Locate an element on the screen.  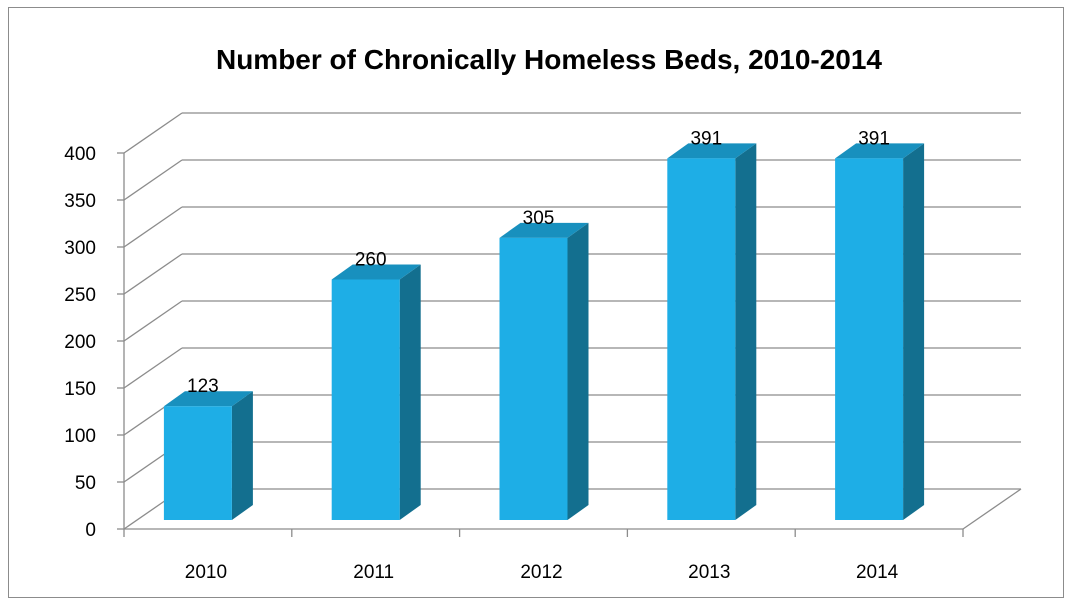
y-tick-label: 400 is located at coordinates (80, 154).